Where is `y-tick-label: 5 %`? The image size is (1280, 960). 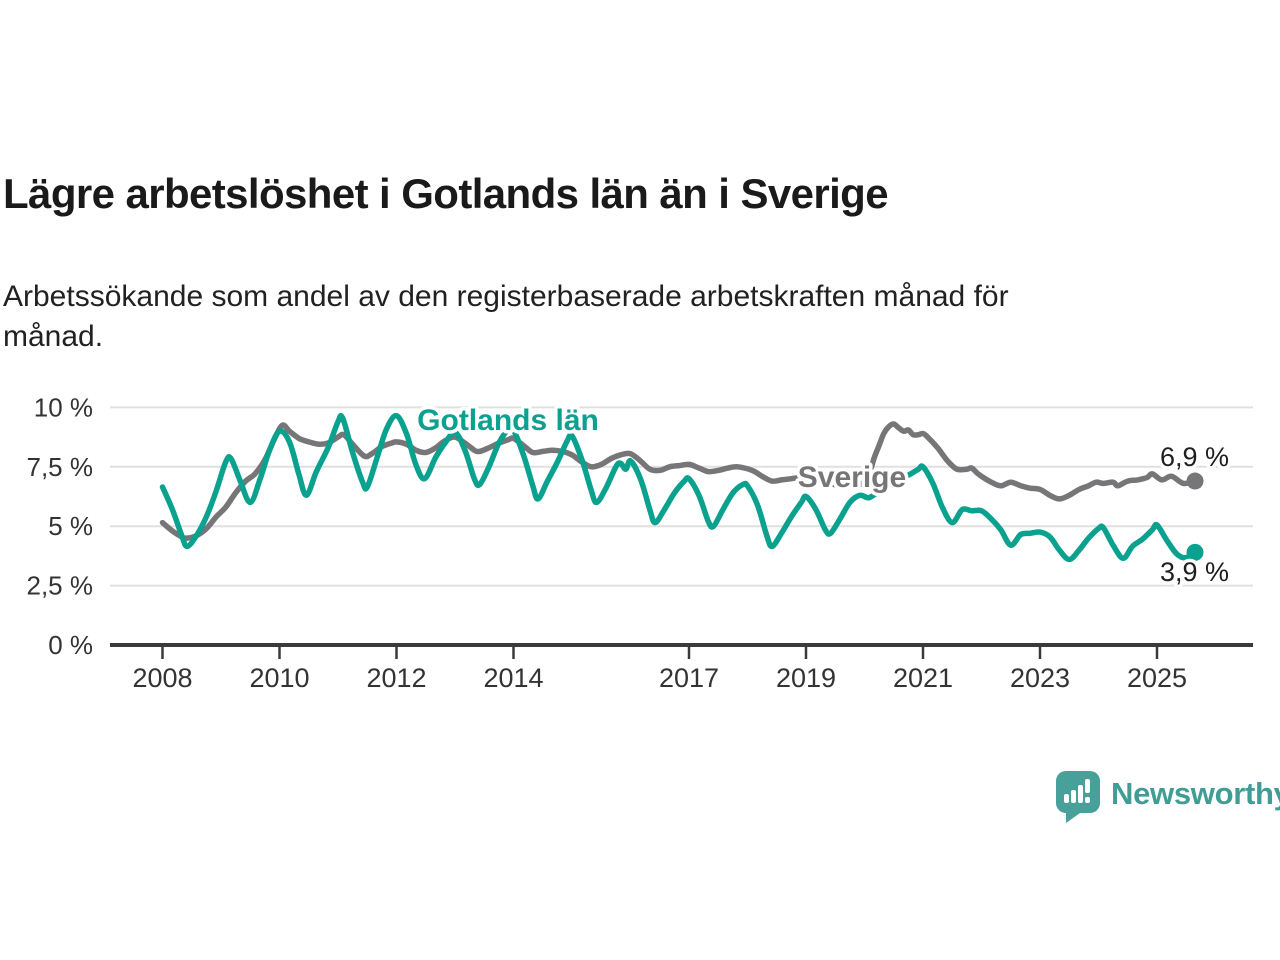
y-tick-label: 5 % is located at coordinates (70, 526).